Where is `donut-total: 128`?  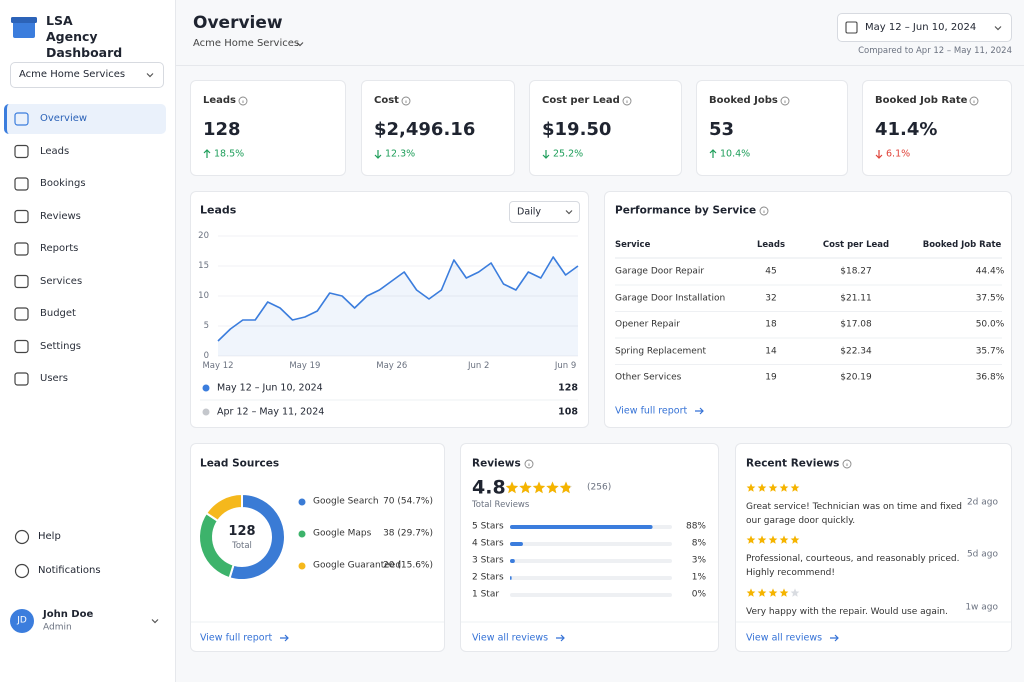 donut-total: 128 is located at coordinates (242, 532).